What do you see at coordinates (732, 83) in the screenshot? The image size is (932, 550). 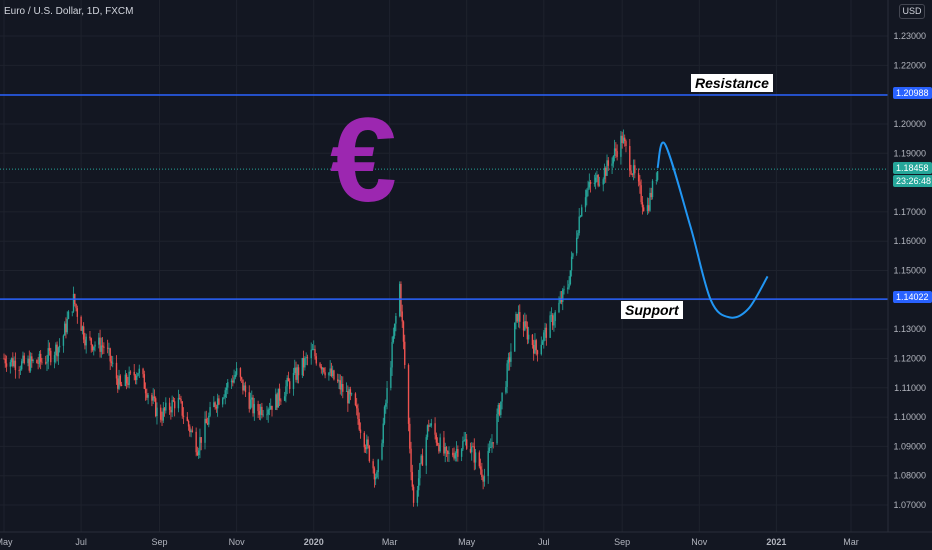 I see `resistance-note: Resistance` at bounding box center [732, 83].